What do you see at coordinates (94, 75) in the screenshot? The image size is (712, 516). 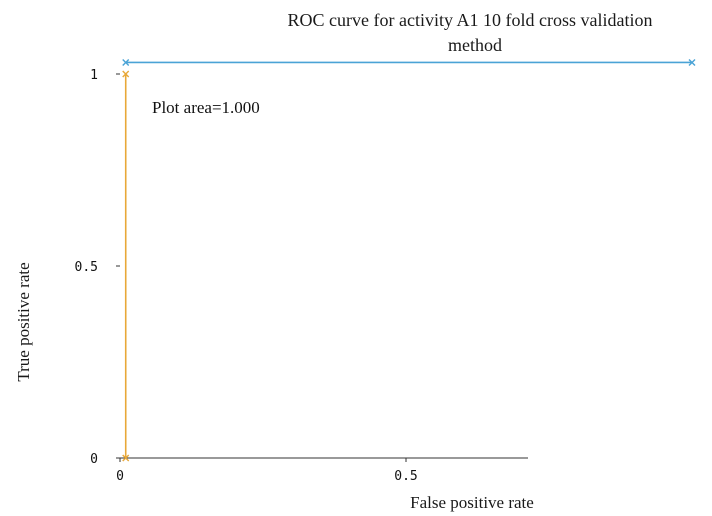 I see `y-tick-label: 1` at bounding box center [94, 75].